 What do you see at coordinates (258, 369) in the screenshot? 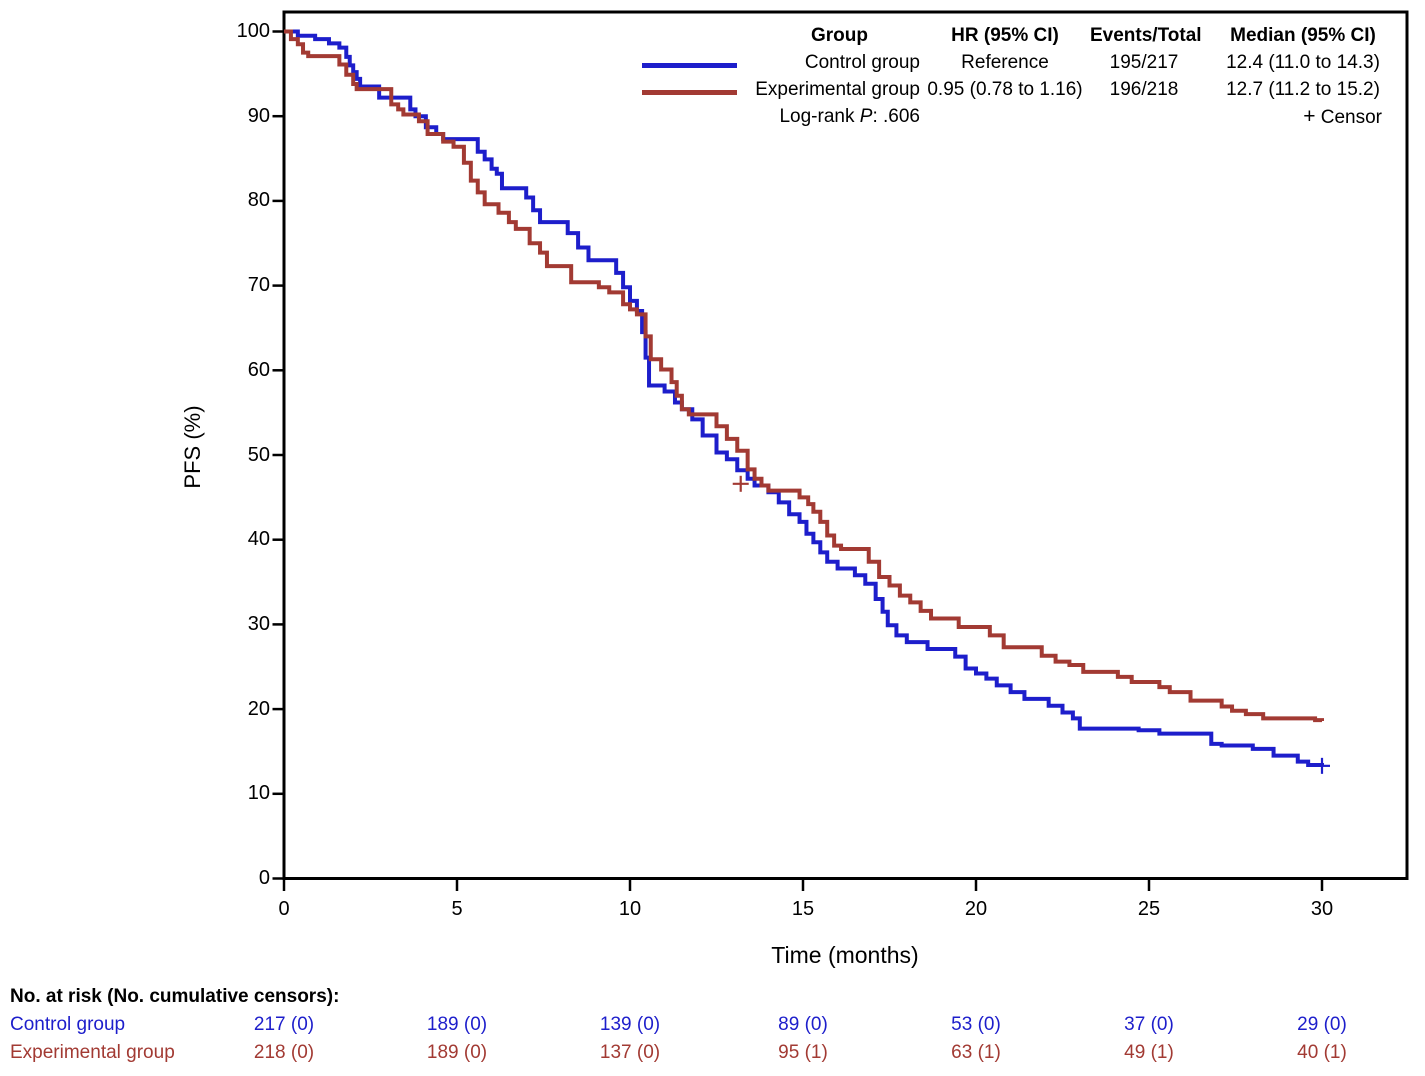
I see `y-tick-label: 60` at bounding box center [258, 369].